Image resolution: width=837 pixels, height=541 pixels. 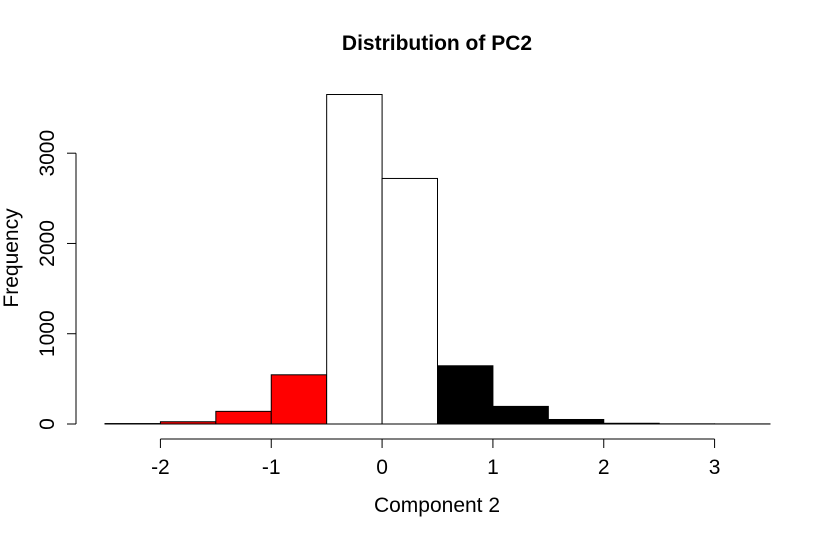 What do you see at coordinates (435, 459) in the screenshot?
I see `x-axis: -2 -1 0 1 2 3` at bounding box center [435, 459].